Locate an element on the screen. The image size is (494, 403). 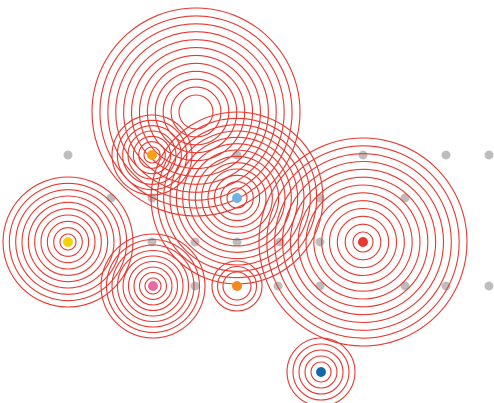
ripple-bottom is located at coordinates (321, 370).